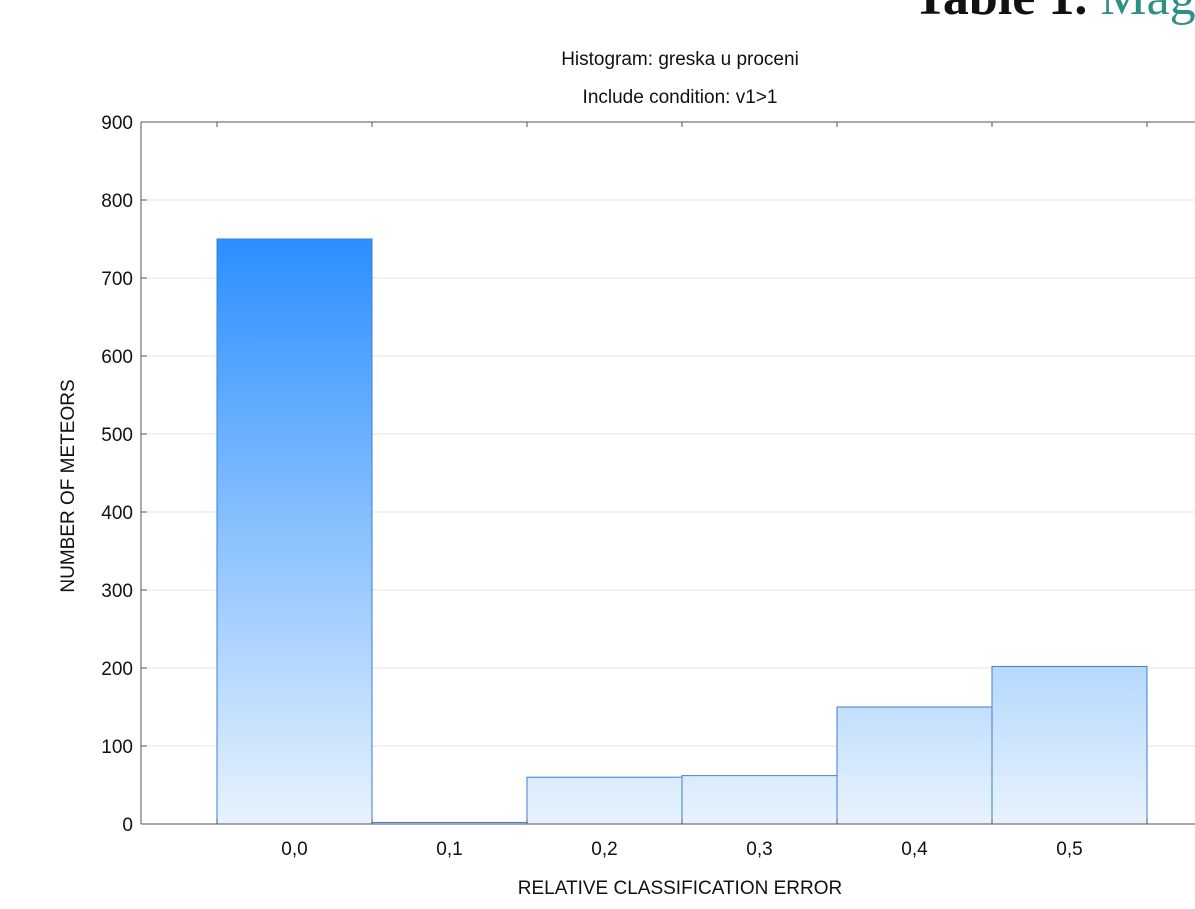  What do you see at coordinates (117, 357) in the screenshot?
I see `y-tick-label: 600` at bounding box center [117, 357].